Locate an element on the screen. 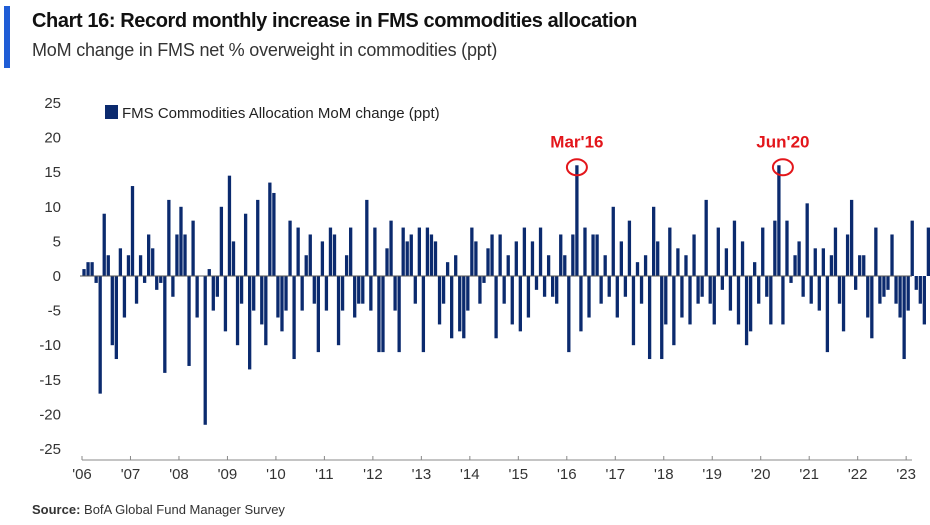 This screenshot has height=525, width=930. x-tick-label: '16 is located at coordinates (567, 474).